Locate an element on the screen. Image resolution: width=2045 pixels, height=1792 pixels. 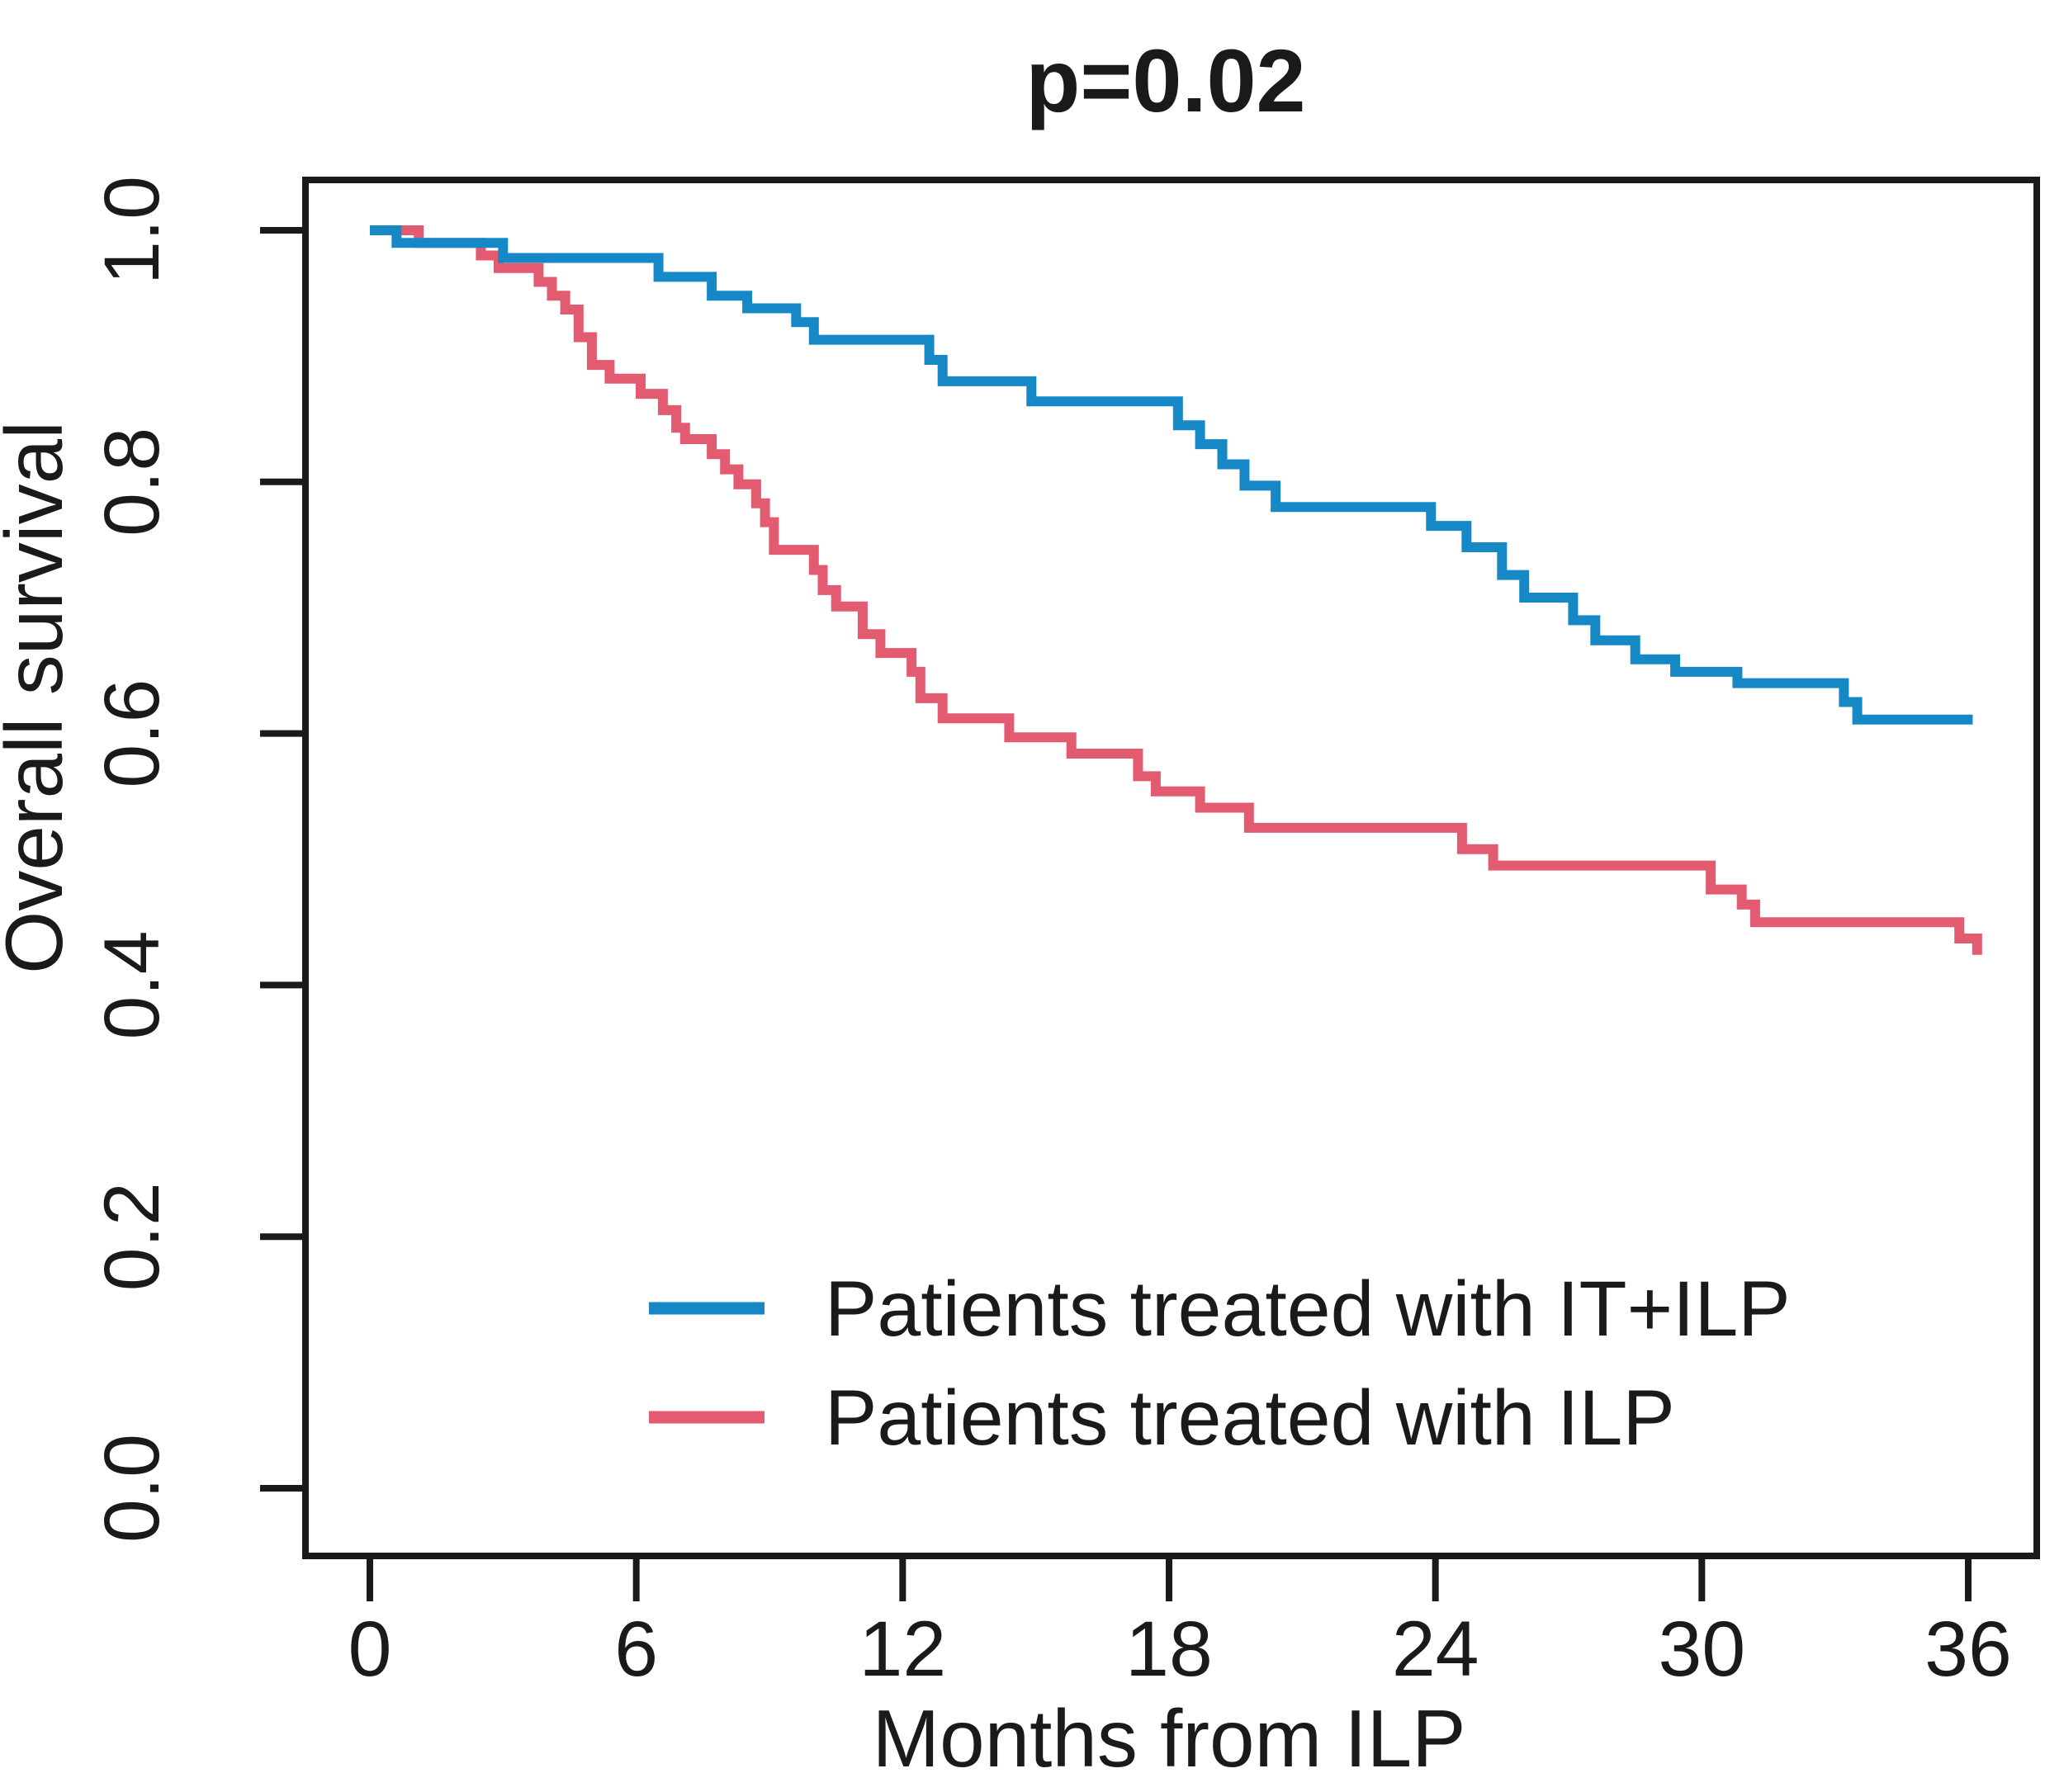
x-axis-label: Months from ILP is located at coordinates (1169, 1738).